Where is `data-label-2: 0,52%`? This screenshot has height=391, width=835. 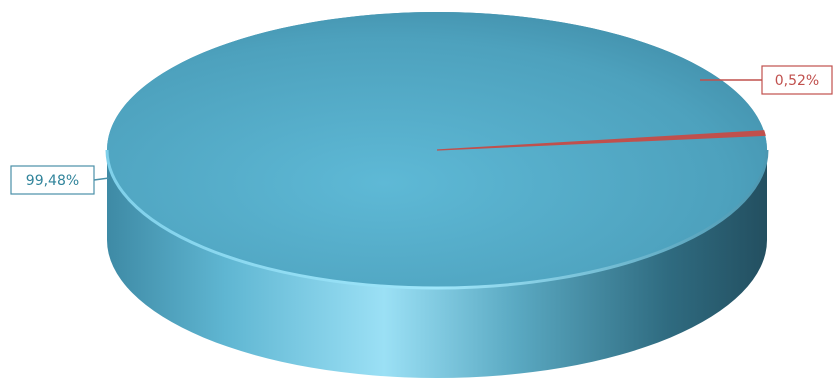
data-label-2: 0,52% is located at coordinates (797, 81).